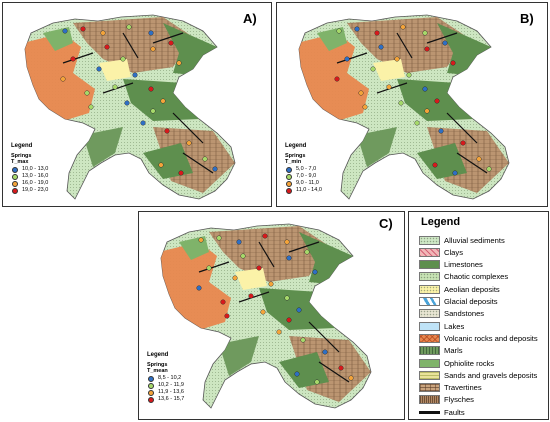  I want to click on class-row: 9,0 - 11,0, so click(303, 183).